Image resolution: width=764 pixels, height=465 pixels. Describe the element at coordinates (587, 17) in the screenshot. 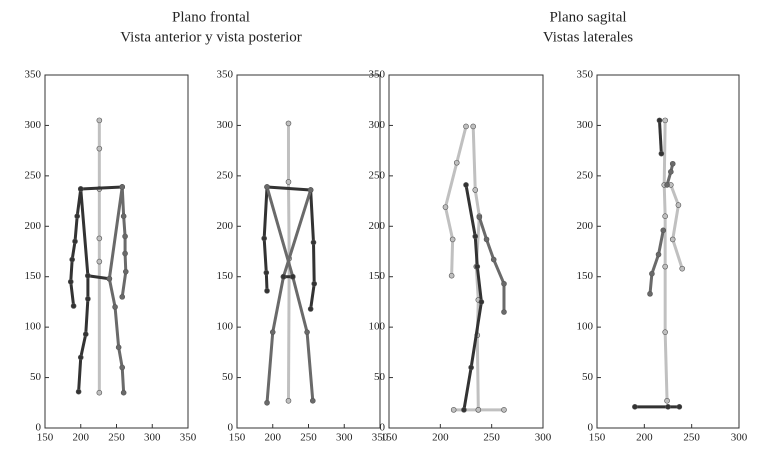

I see `header-line: Plano sagital` at that location.